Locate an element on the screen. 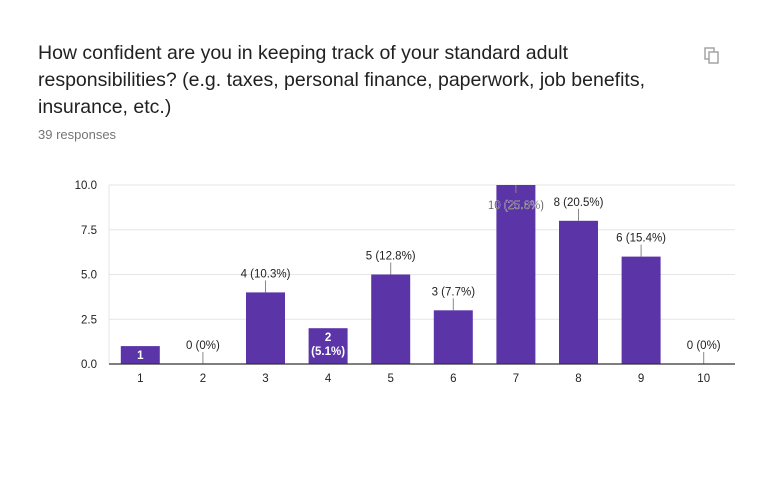 Image resolution: width=764 pixels, height=485 pixels. x-tick-label: 2 is located at coordinates (203, 379).